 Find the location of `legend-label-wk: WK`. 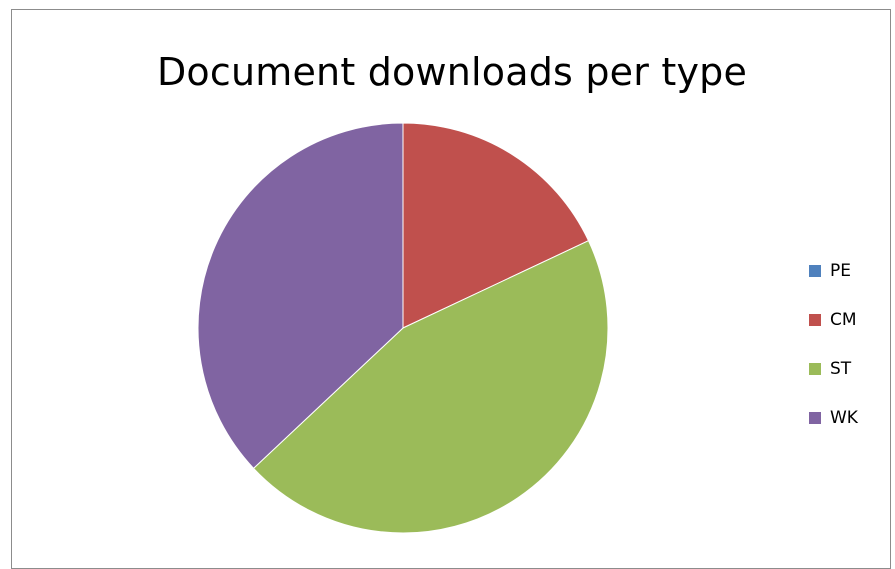

legend-label-wk: WK is located at coordinates (844, 417).